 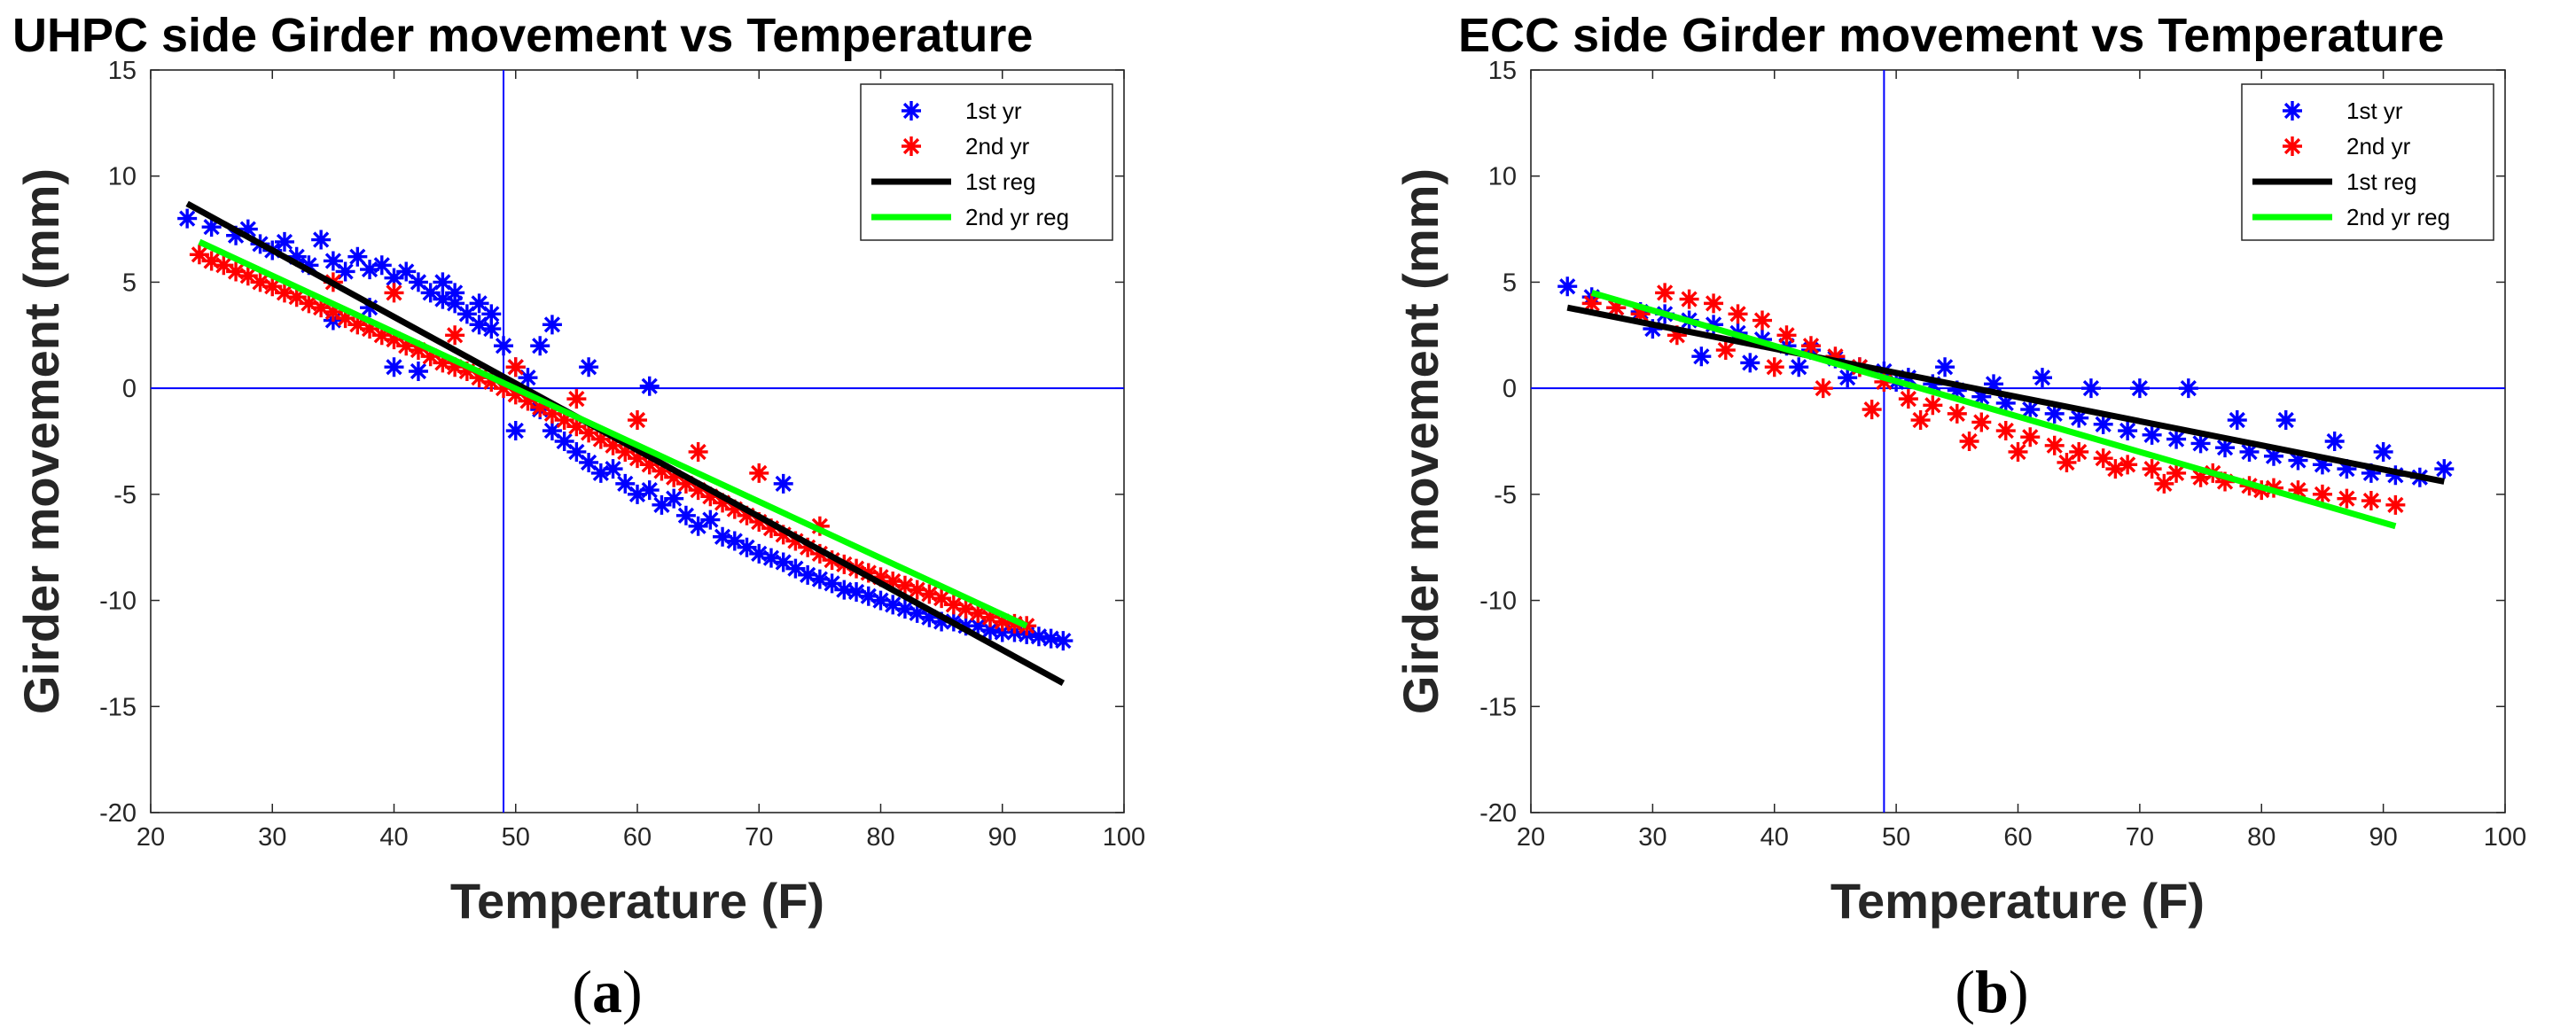 I want to click on y-tick-label: 0, so click(x=129, y=389).